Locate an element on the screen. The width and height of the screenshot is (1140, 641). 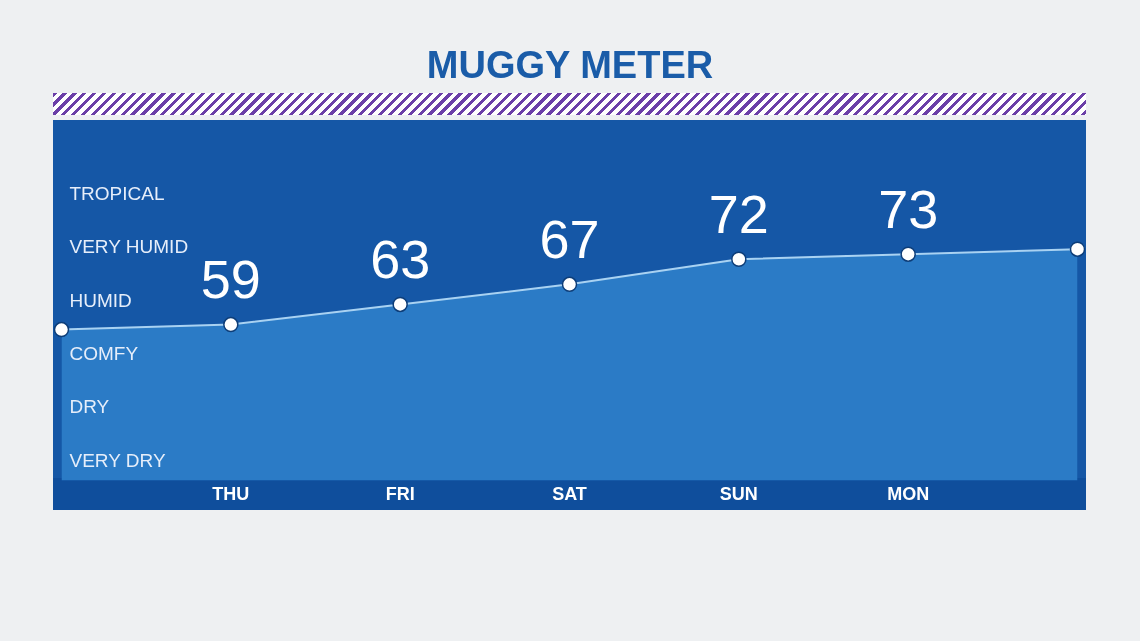
annotation: VERY HUMID is located at coordinates (129, 247).